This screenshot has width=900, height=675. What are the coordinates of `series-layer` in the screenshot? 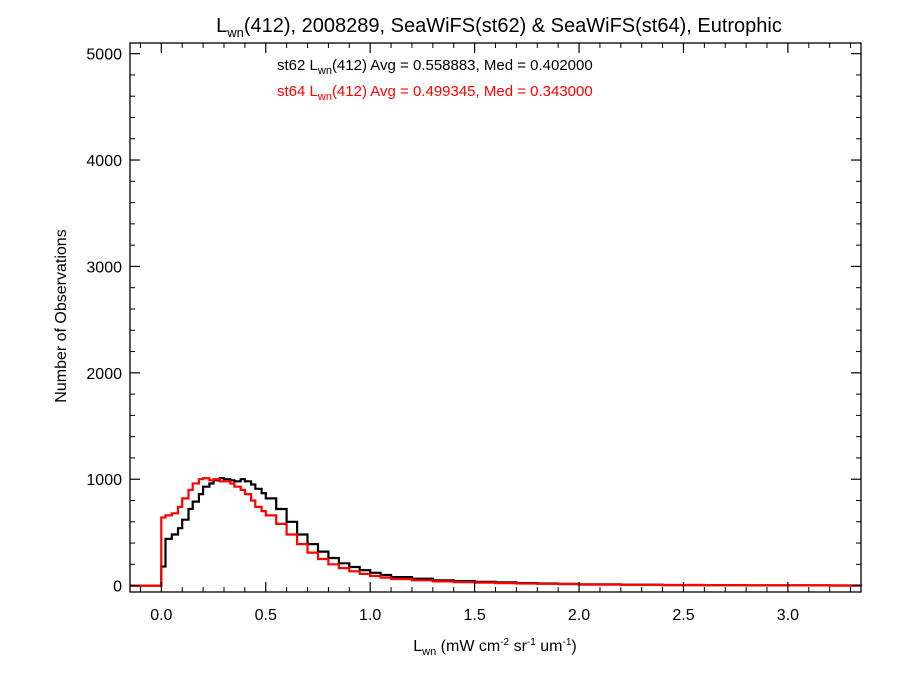 It's located at (496, 532).